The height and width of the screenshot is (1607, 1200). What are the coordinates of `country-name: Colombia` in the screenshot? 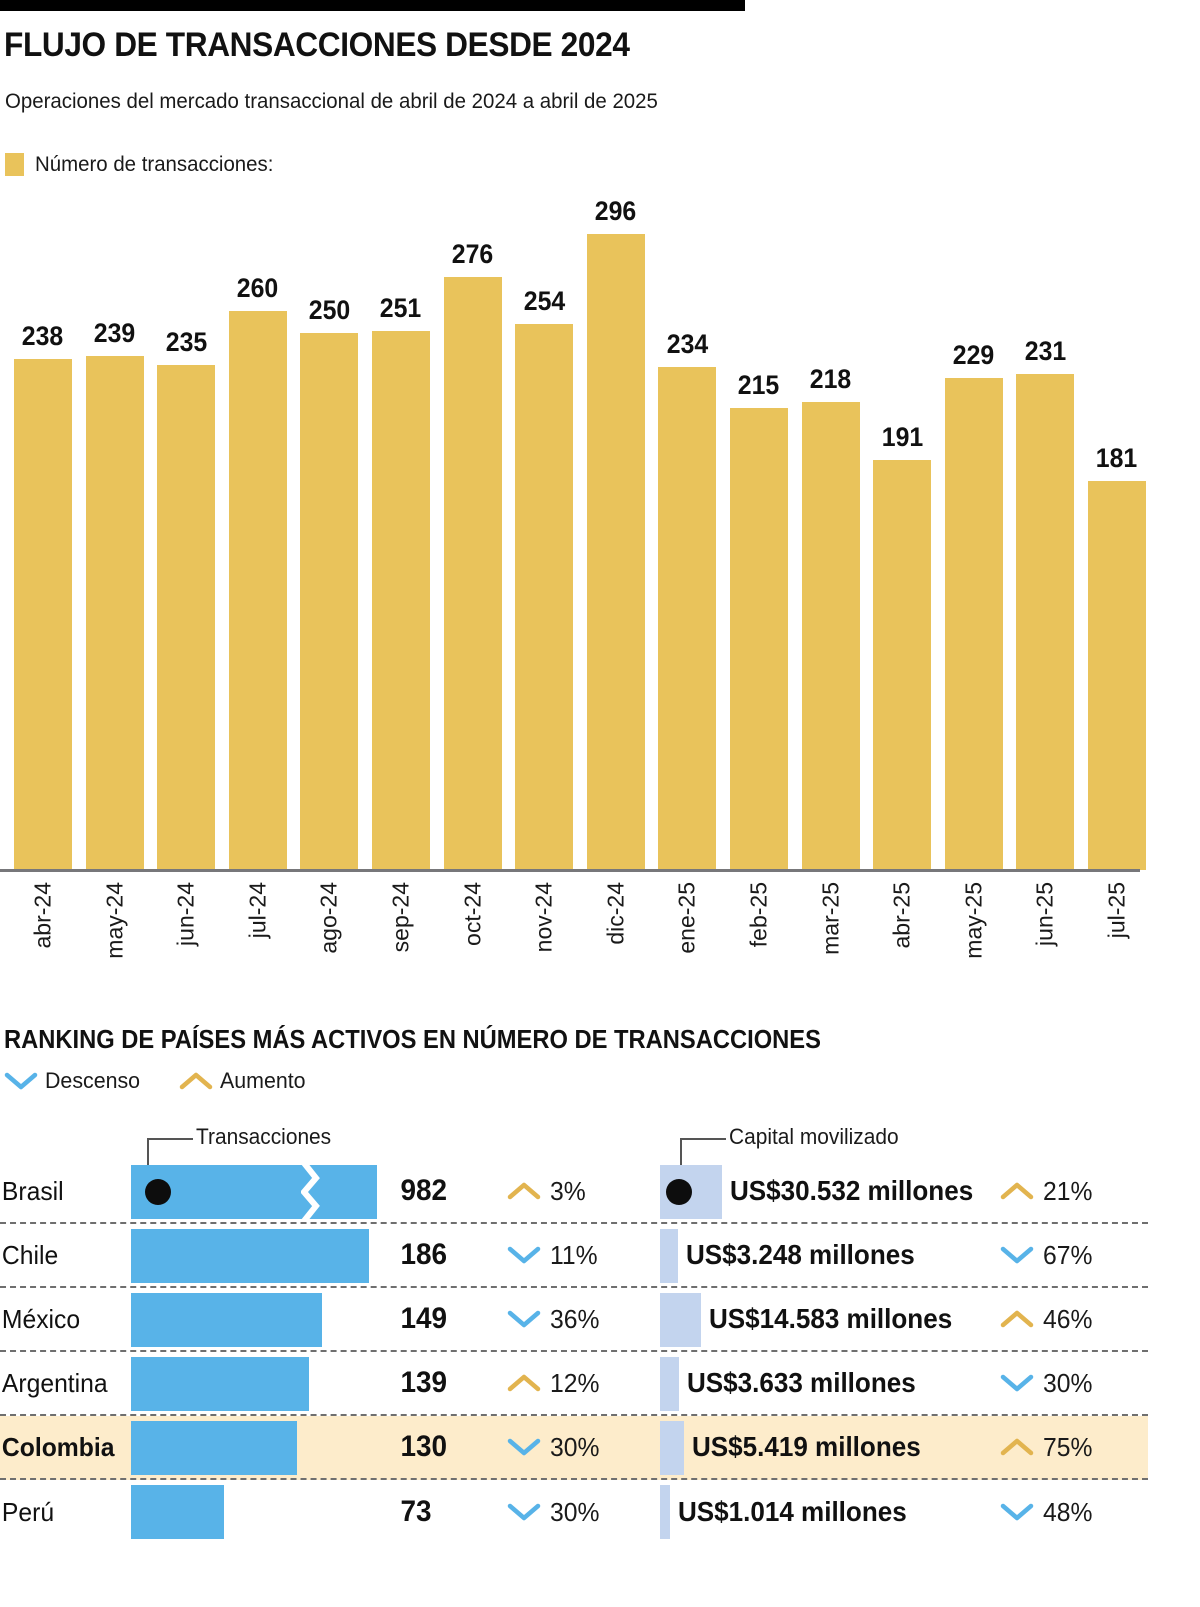 It's located at (58, 1446).